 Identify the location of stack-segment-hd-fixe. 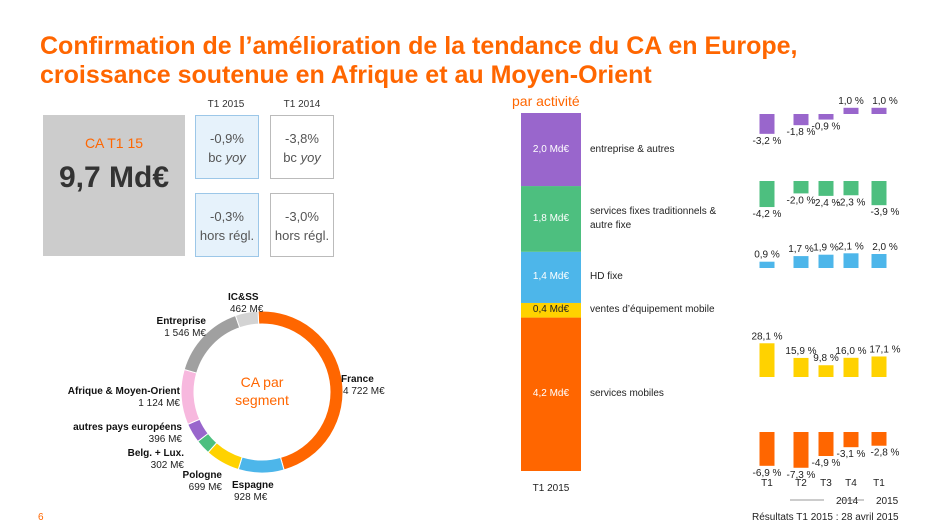
(551, 277).